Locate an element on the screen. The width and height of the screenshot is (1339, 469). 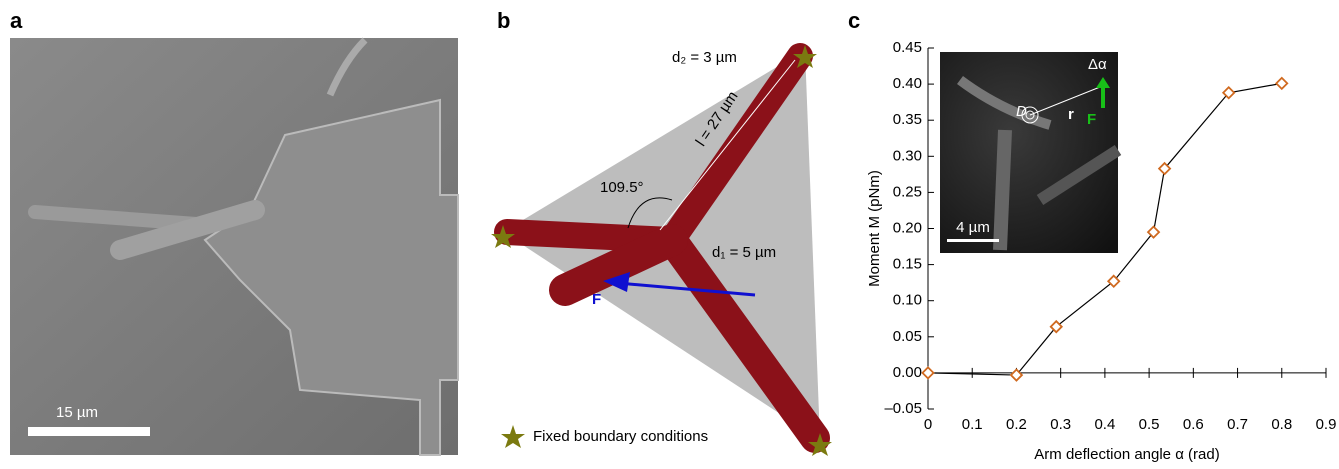
x-tick-label: 0.9 is located at coordinates (1326, 424).